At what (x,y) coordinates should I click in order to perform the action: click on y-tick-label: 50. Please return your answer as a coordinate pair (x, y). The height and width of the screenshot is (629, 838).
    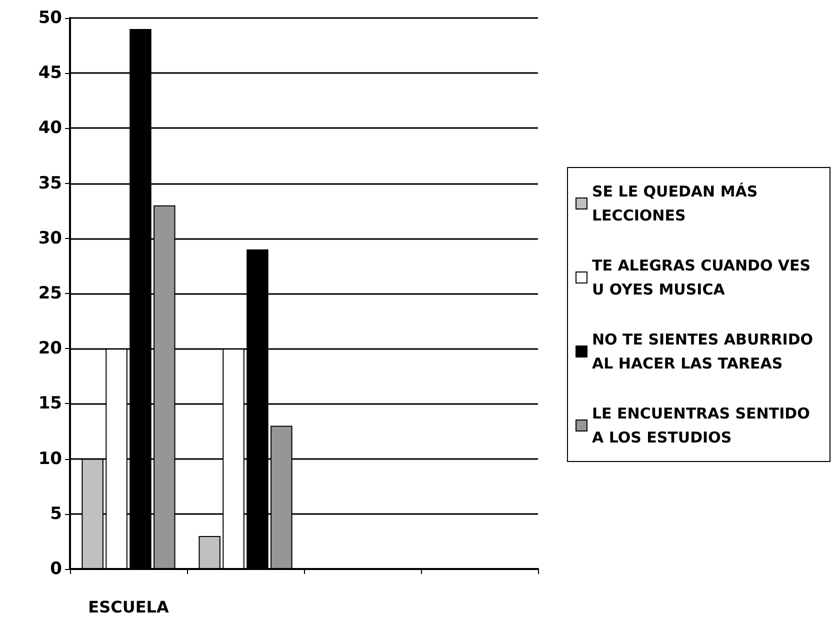
    Looking at the image, I should click on (50, 18).